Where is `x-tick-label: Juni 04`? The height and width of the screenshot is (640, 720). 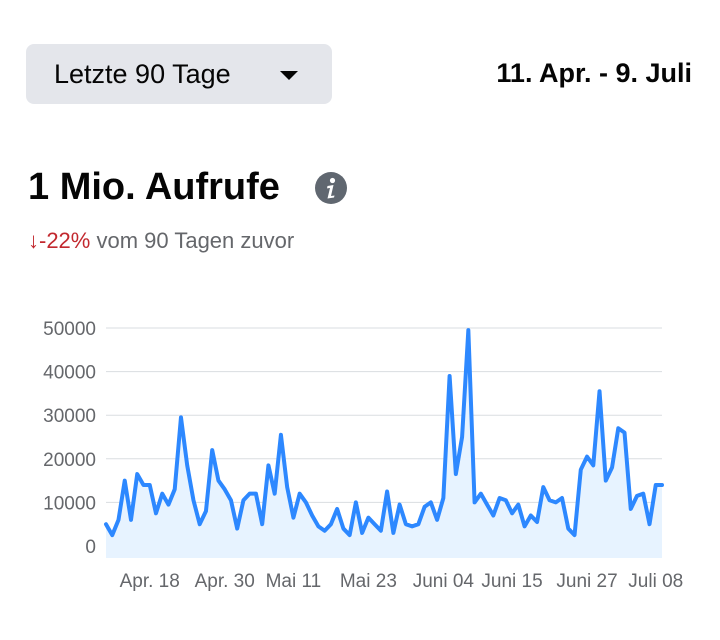 x-tick-label: Juni 04 is located at coordinates (444, 581).